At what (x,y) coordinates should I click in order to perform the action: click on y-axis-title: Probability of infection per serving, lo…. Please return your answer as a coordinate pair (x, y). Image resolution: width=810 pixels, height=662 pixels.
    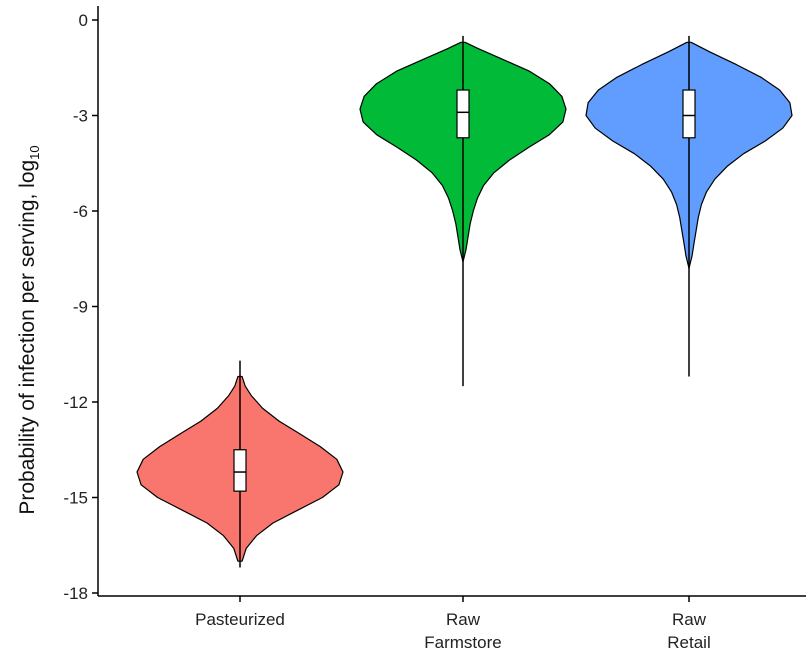
    Looking at the image, I should click on (29, 329).